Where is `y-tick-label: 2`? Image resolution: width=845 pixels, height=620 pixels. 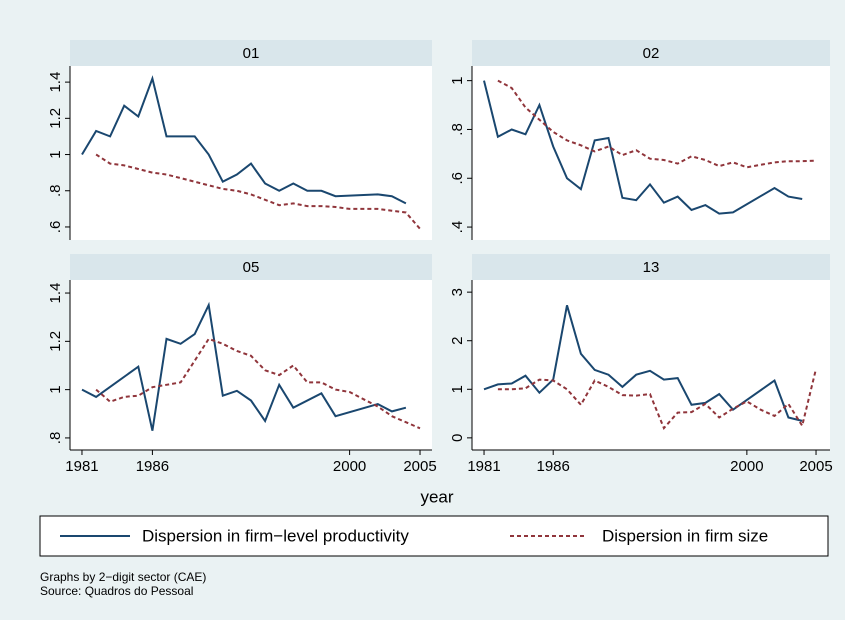
y-tick-label: 2 is located at coordinates (457, 341).